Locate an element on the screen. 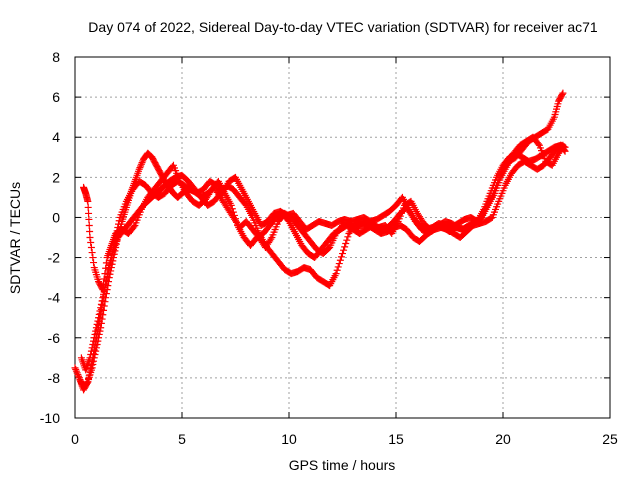 The height and width of the screenshot is (480, 640). y-tick-label: 2 is located at coordinates (56, 177).